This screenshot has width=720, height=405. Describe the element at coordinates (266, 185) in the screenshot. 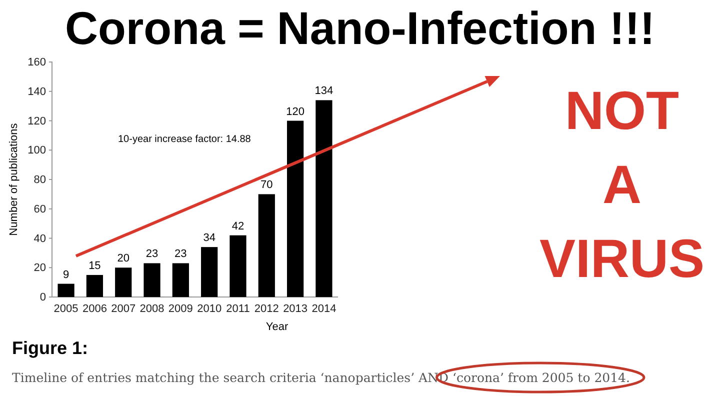

I see `data-label: 70` at that location.